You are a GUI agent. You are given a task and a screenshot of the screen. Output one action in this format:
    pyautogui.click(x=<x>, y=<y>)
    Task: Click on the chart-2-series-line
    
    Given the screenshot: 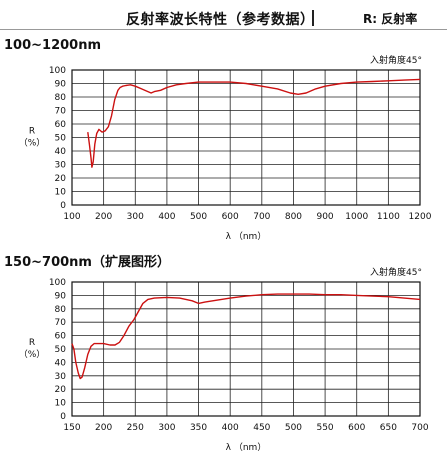 What is the action you would take?
    pyautogui.click(x=246, y=336)
    